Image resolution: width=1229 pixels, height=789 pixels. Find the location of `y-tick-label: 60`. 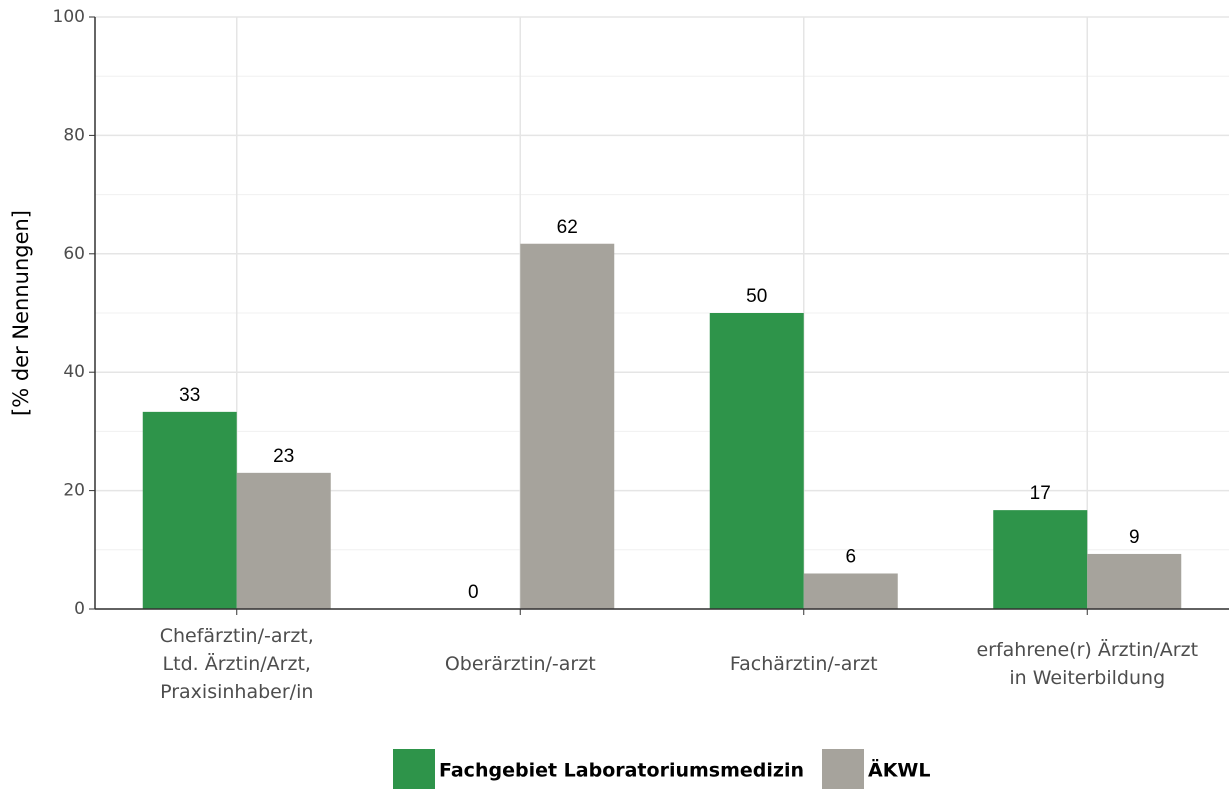

y-tick-label: 60 is located at coordinates (74, 254).